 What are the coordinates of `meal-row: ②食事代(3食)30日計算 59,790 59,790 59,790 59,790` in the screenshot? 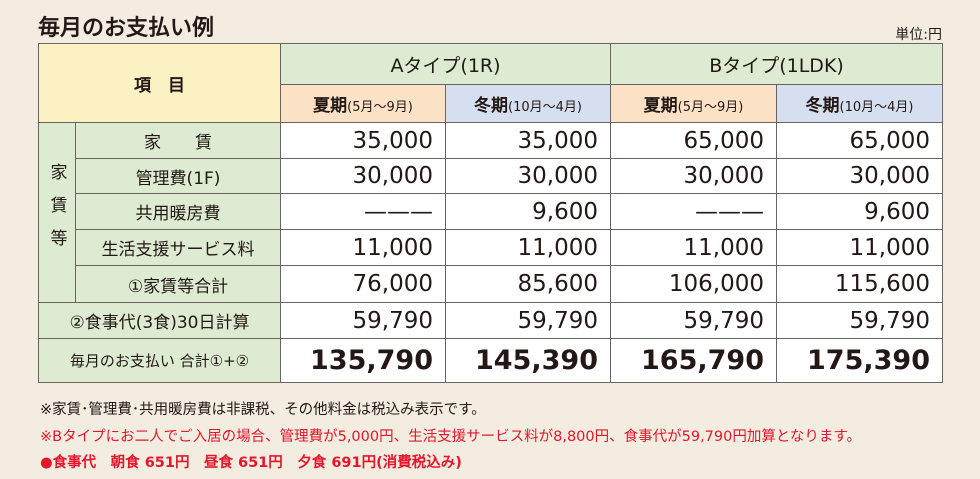 It's located at (490, 320).